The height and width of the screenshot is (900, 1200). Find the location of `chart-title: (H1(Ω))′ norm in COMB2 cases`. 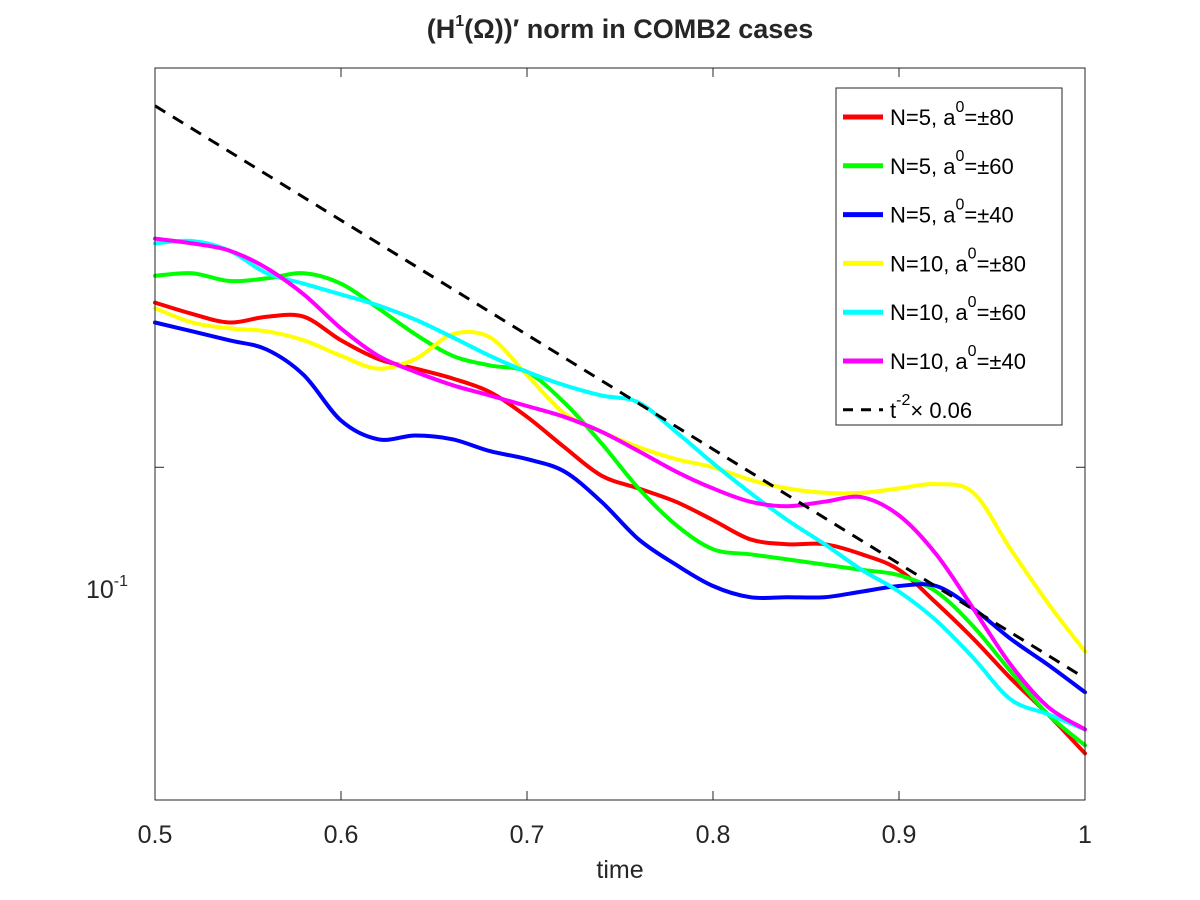

chart-title: (H1(Ω))′ norm in COMB2 cases is located at coordinates (620, 28).